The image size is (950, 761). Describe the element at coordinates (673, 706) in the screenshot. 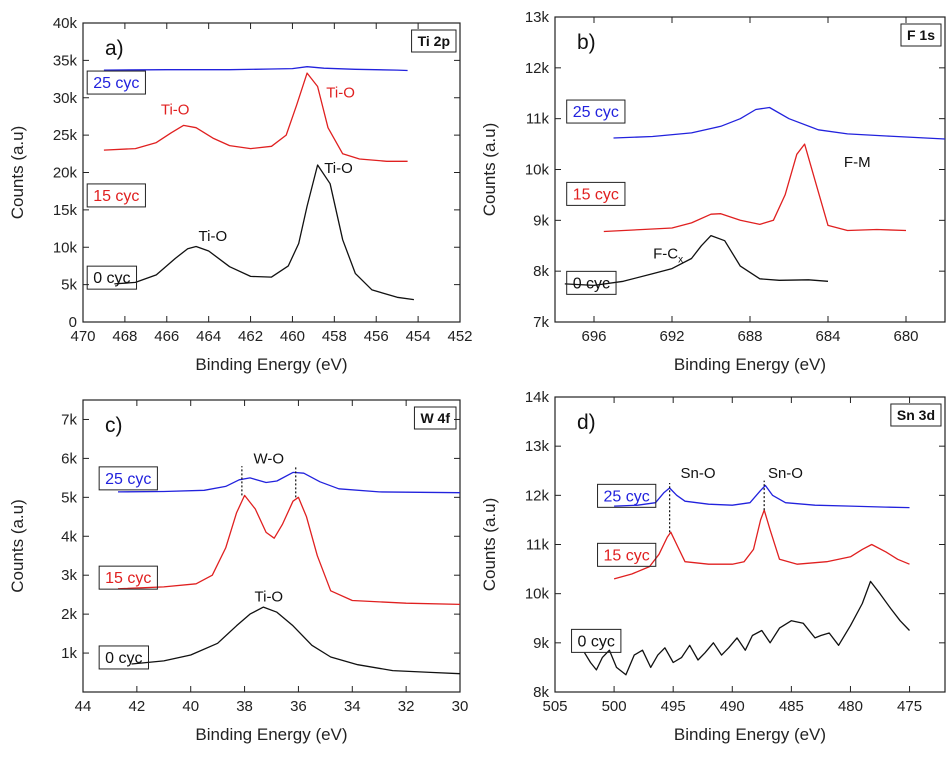

I see `x-tick-label: 495` at that location.